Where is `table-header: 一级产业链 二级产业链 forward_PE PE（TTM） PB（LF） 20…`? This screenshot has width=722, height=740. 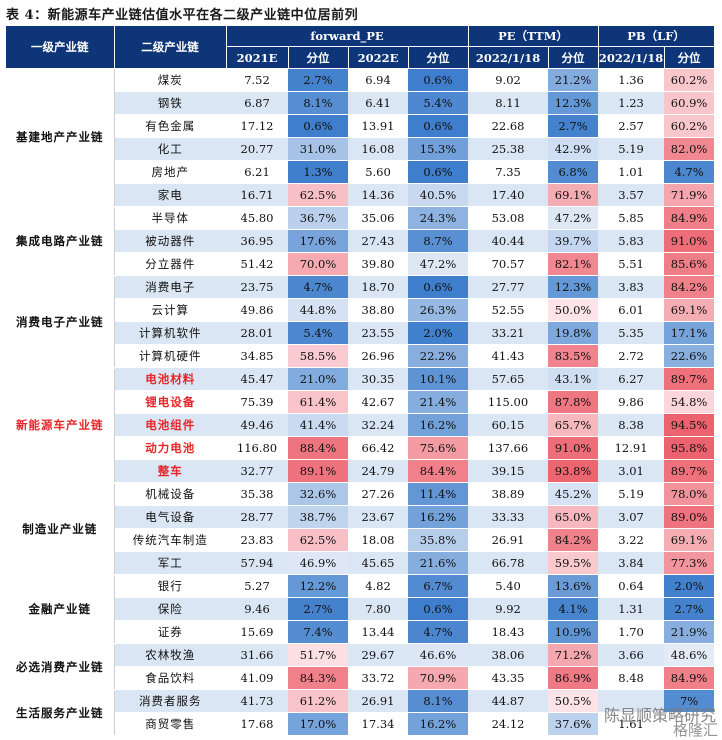
table-header: 一级产业链 二级产业链 forward_PE PE（TTM） PB（LF） 20… is located at coordinates (360, 47).